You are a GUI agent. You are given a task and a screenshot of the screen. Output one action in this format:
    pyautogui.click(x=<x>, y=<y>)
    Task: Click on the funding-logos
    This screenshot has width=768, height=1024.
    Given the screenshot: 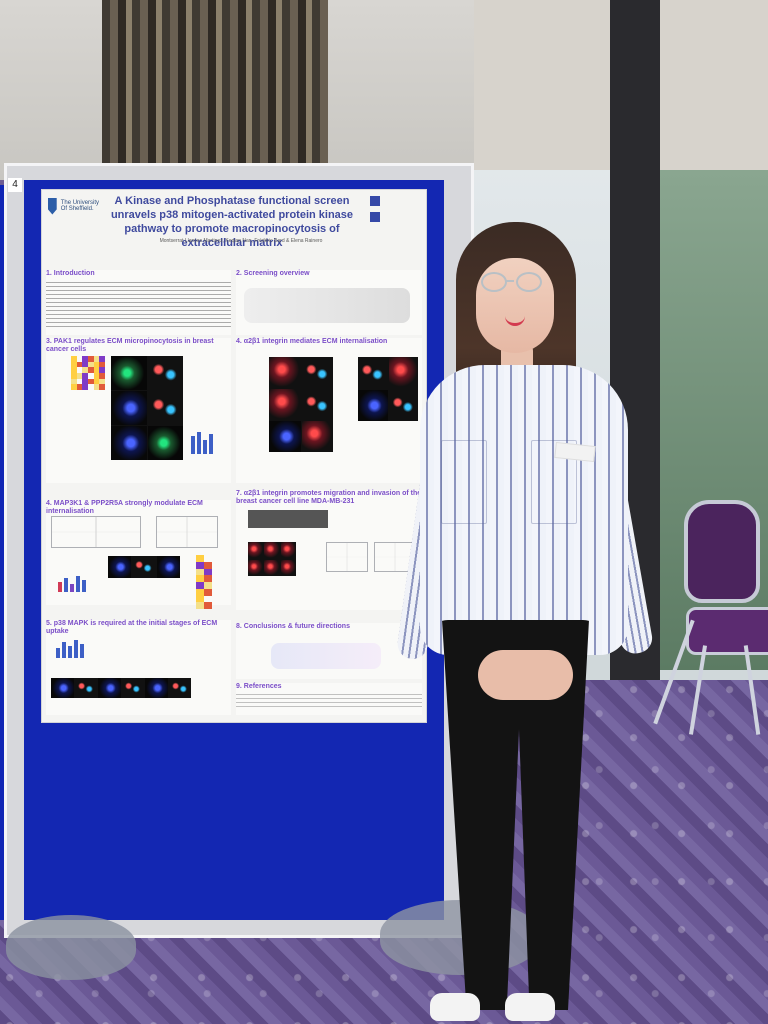 What is the action you would take?
    pyautogui.click(x=395, y=218)
    